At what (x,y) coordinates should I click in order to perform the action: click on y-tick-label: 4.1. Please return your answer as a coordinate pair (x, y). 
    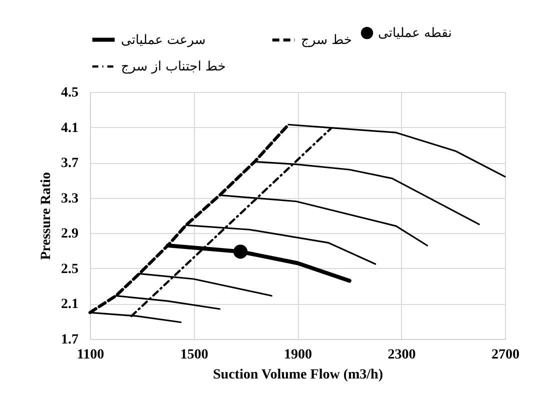
    Looking at the image, I should click on (69, 128).